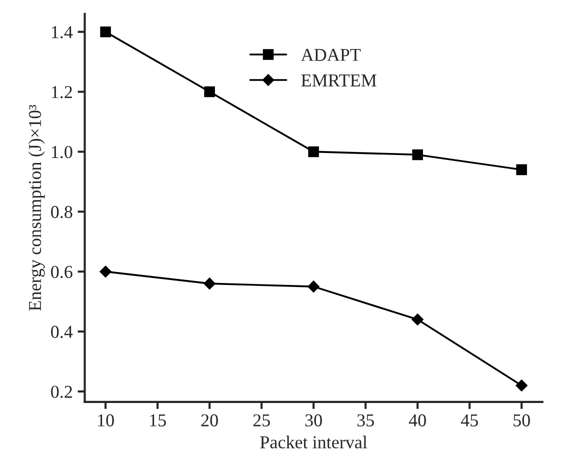  What do you see at coordinates (158, 420) in the screenshot?
I see `x-tick-label: 15` at bounding box center [158, 420].